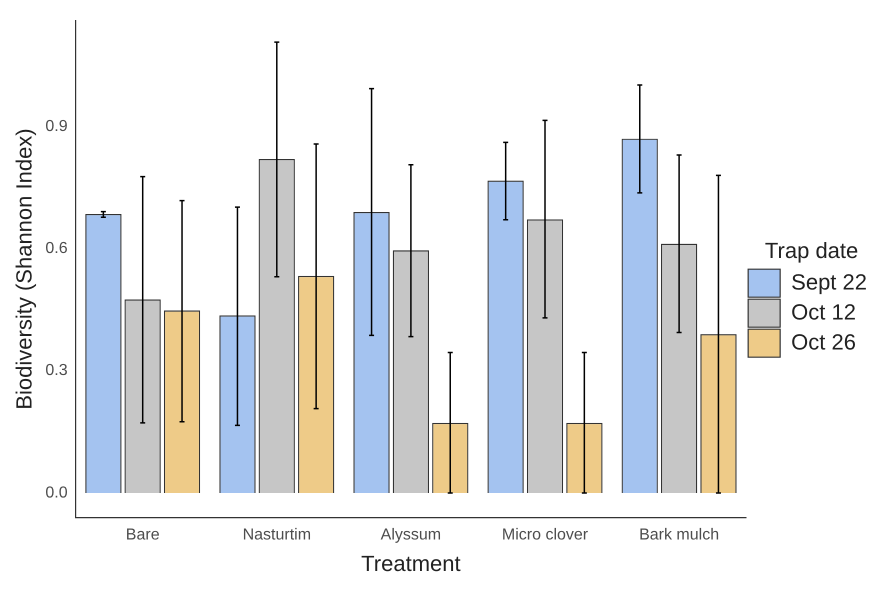 The image size is (895, 590). I want to click on x-tick-label: Nasturtim, so click(277, 535).